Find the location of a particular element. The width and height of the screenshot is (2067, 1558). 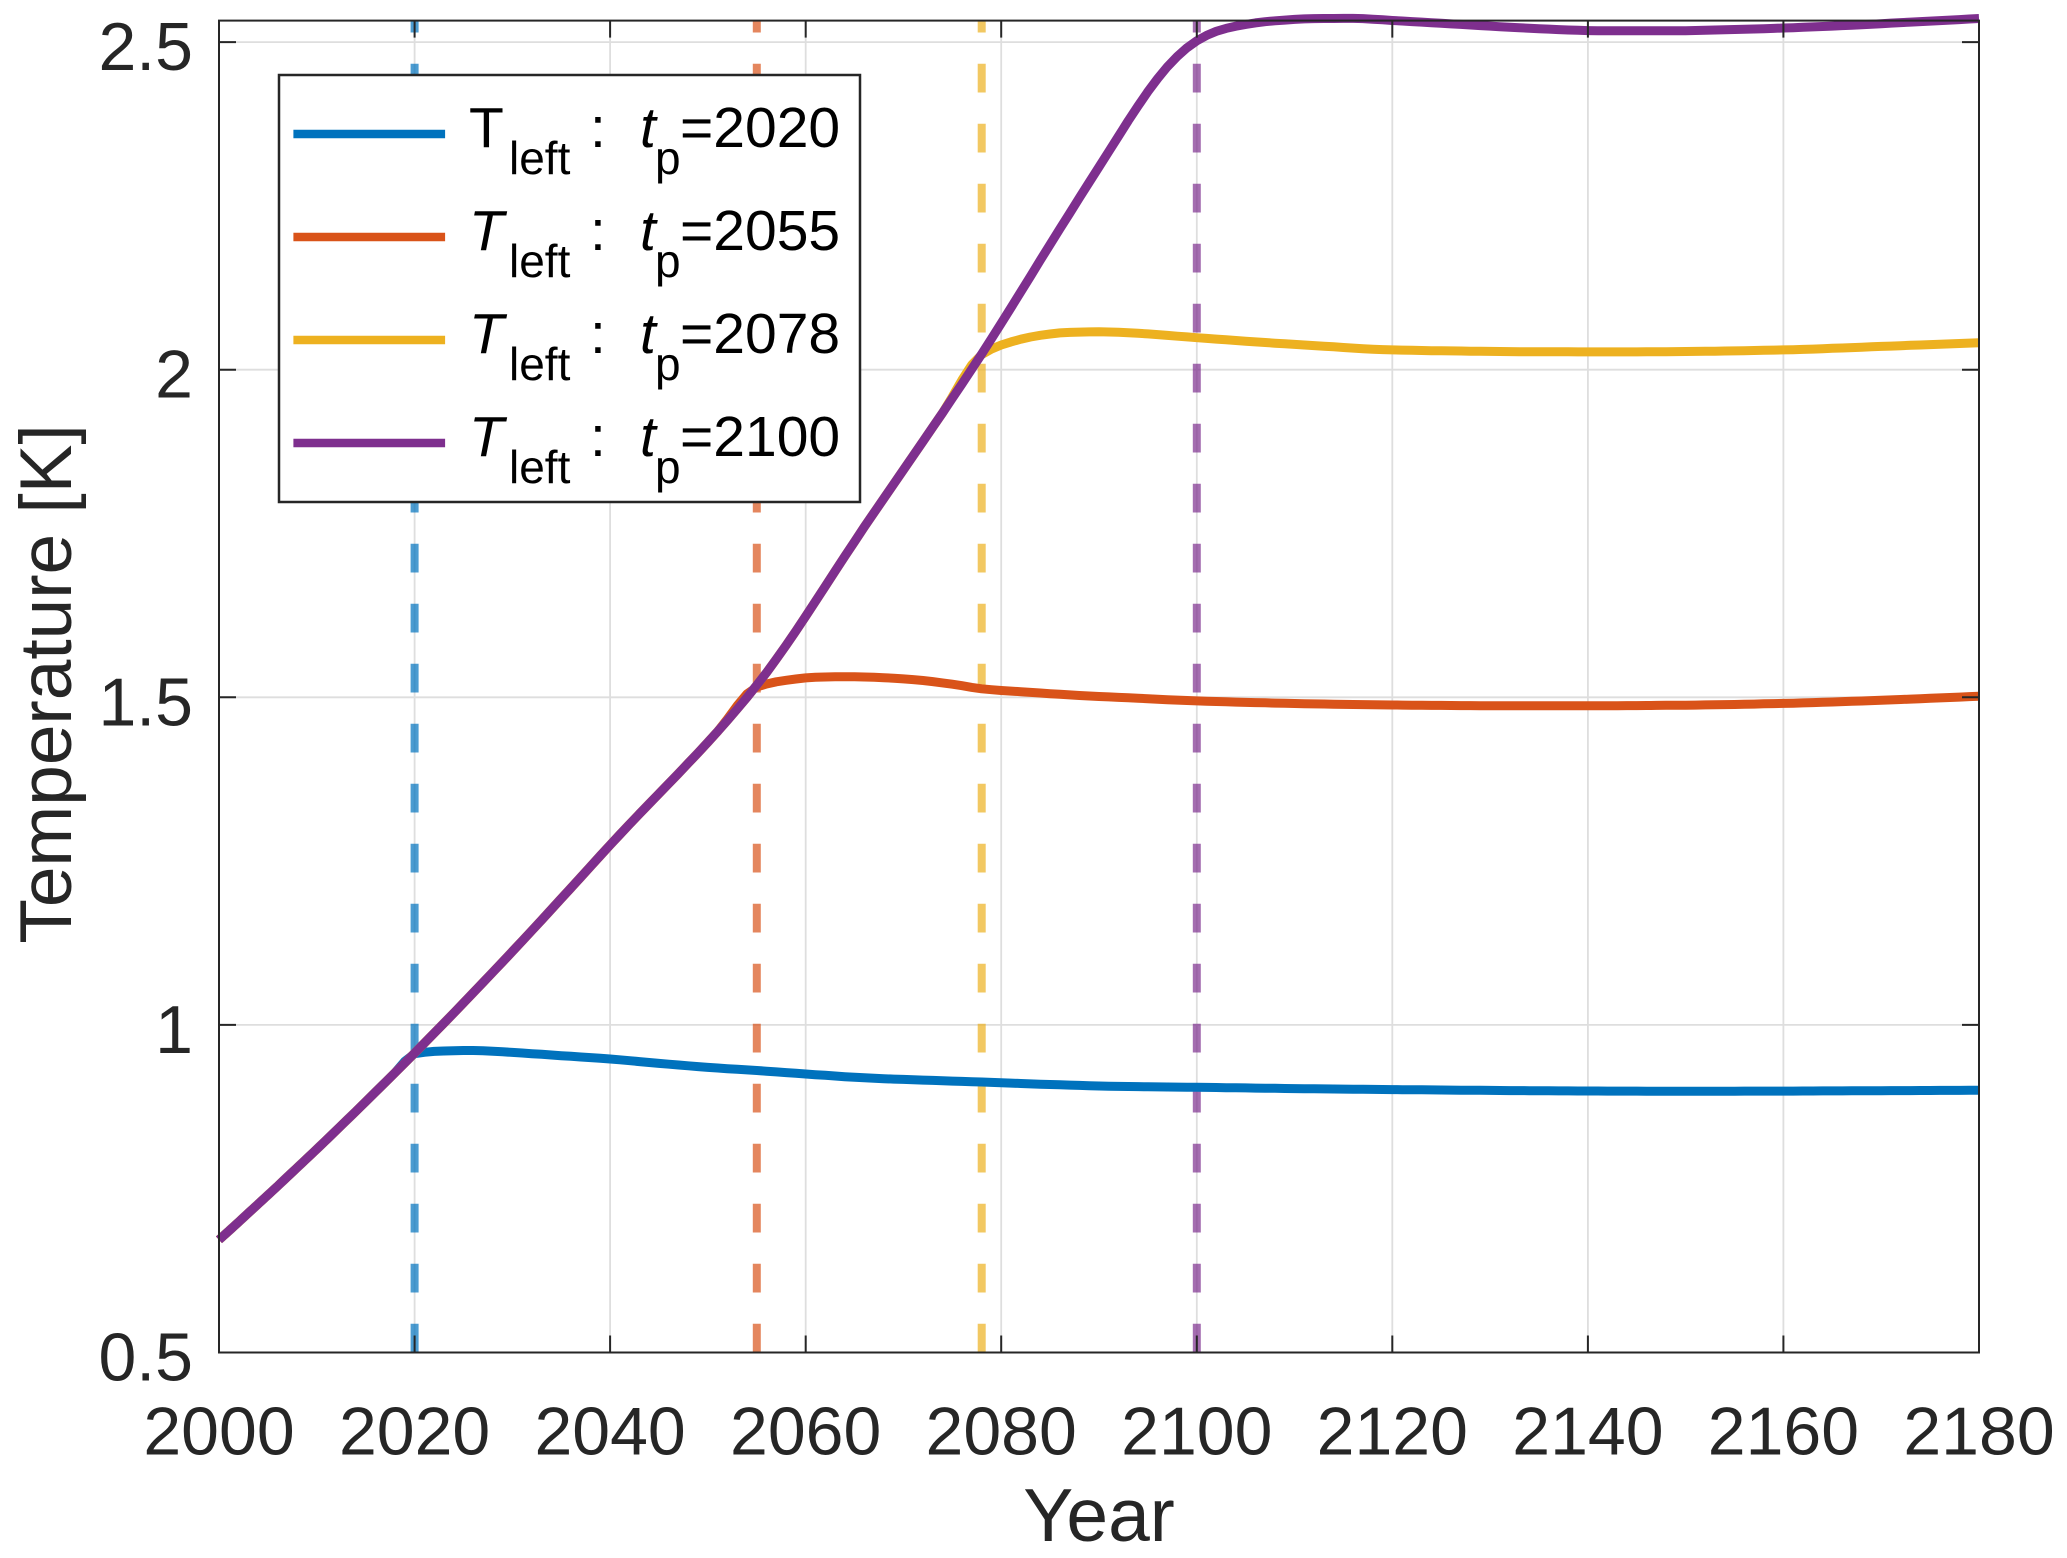

svg-text: Year is located at coordinates (1099, 1515).